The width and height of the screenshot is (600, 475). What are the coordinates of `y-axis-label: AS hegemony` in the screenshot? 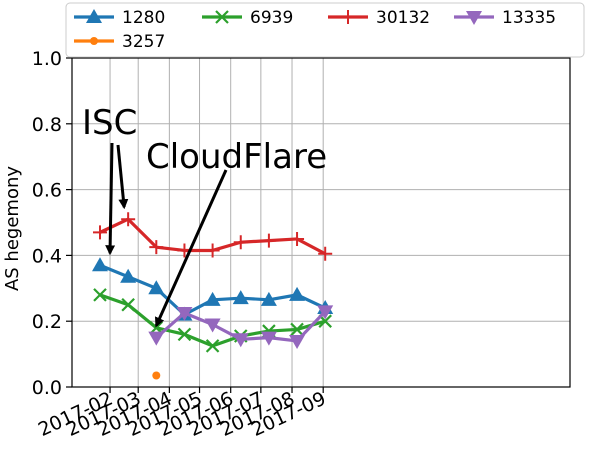 It's located at (12, 228).